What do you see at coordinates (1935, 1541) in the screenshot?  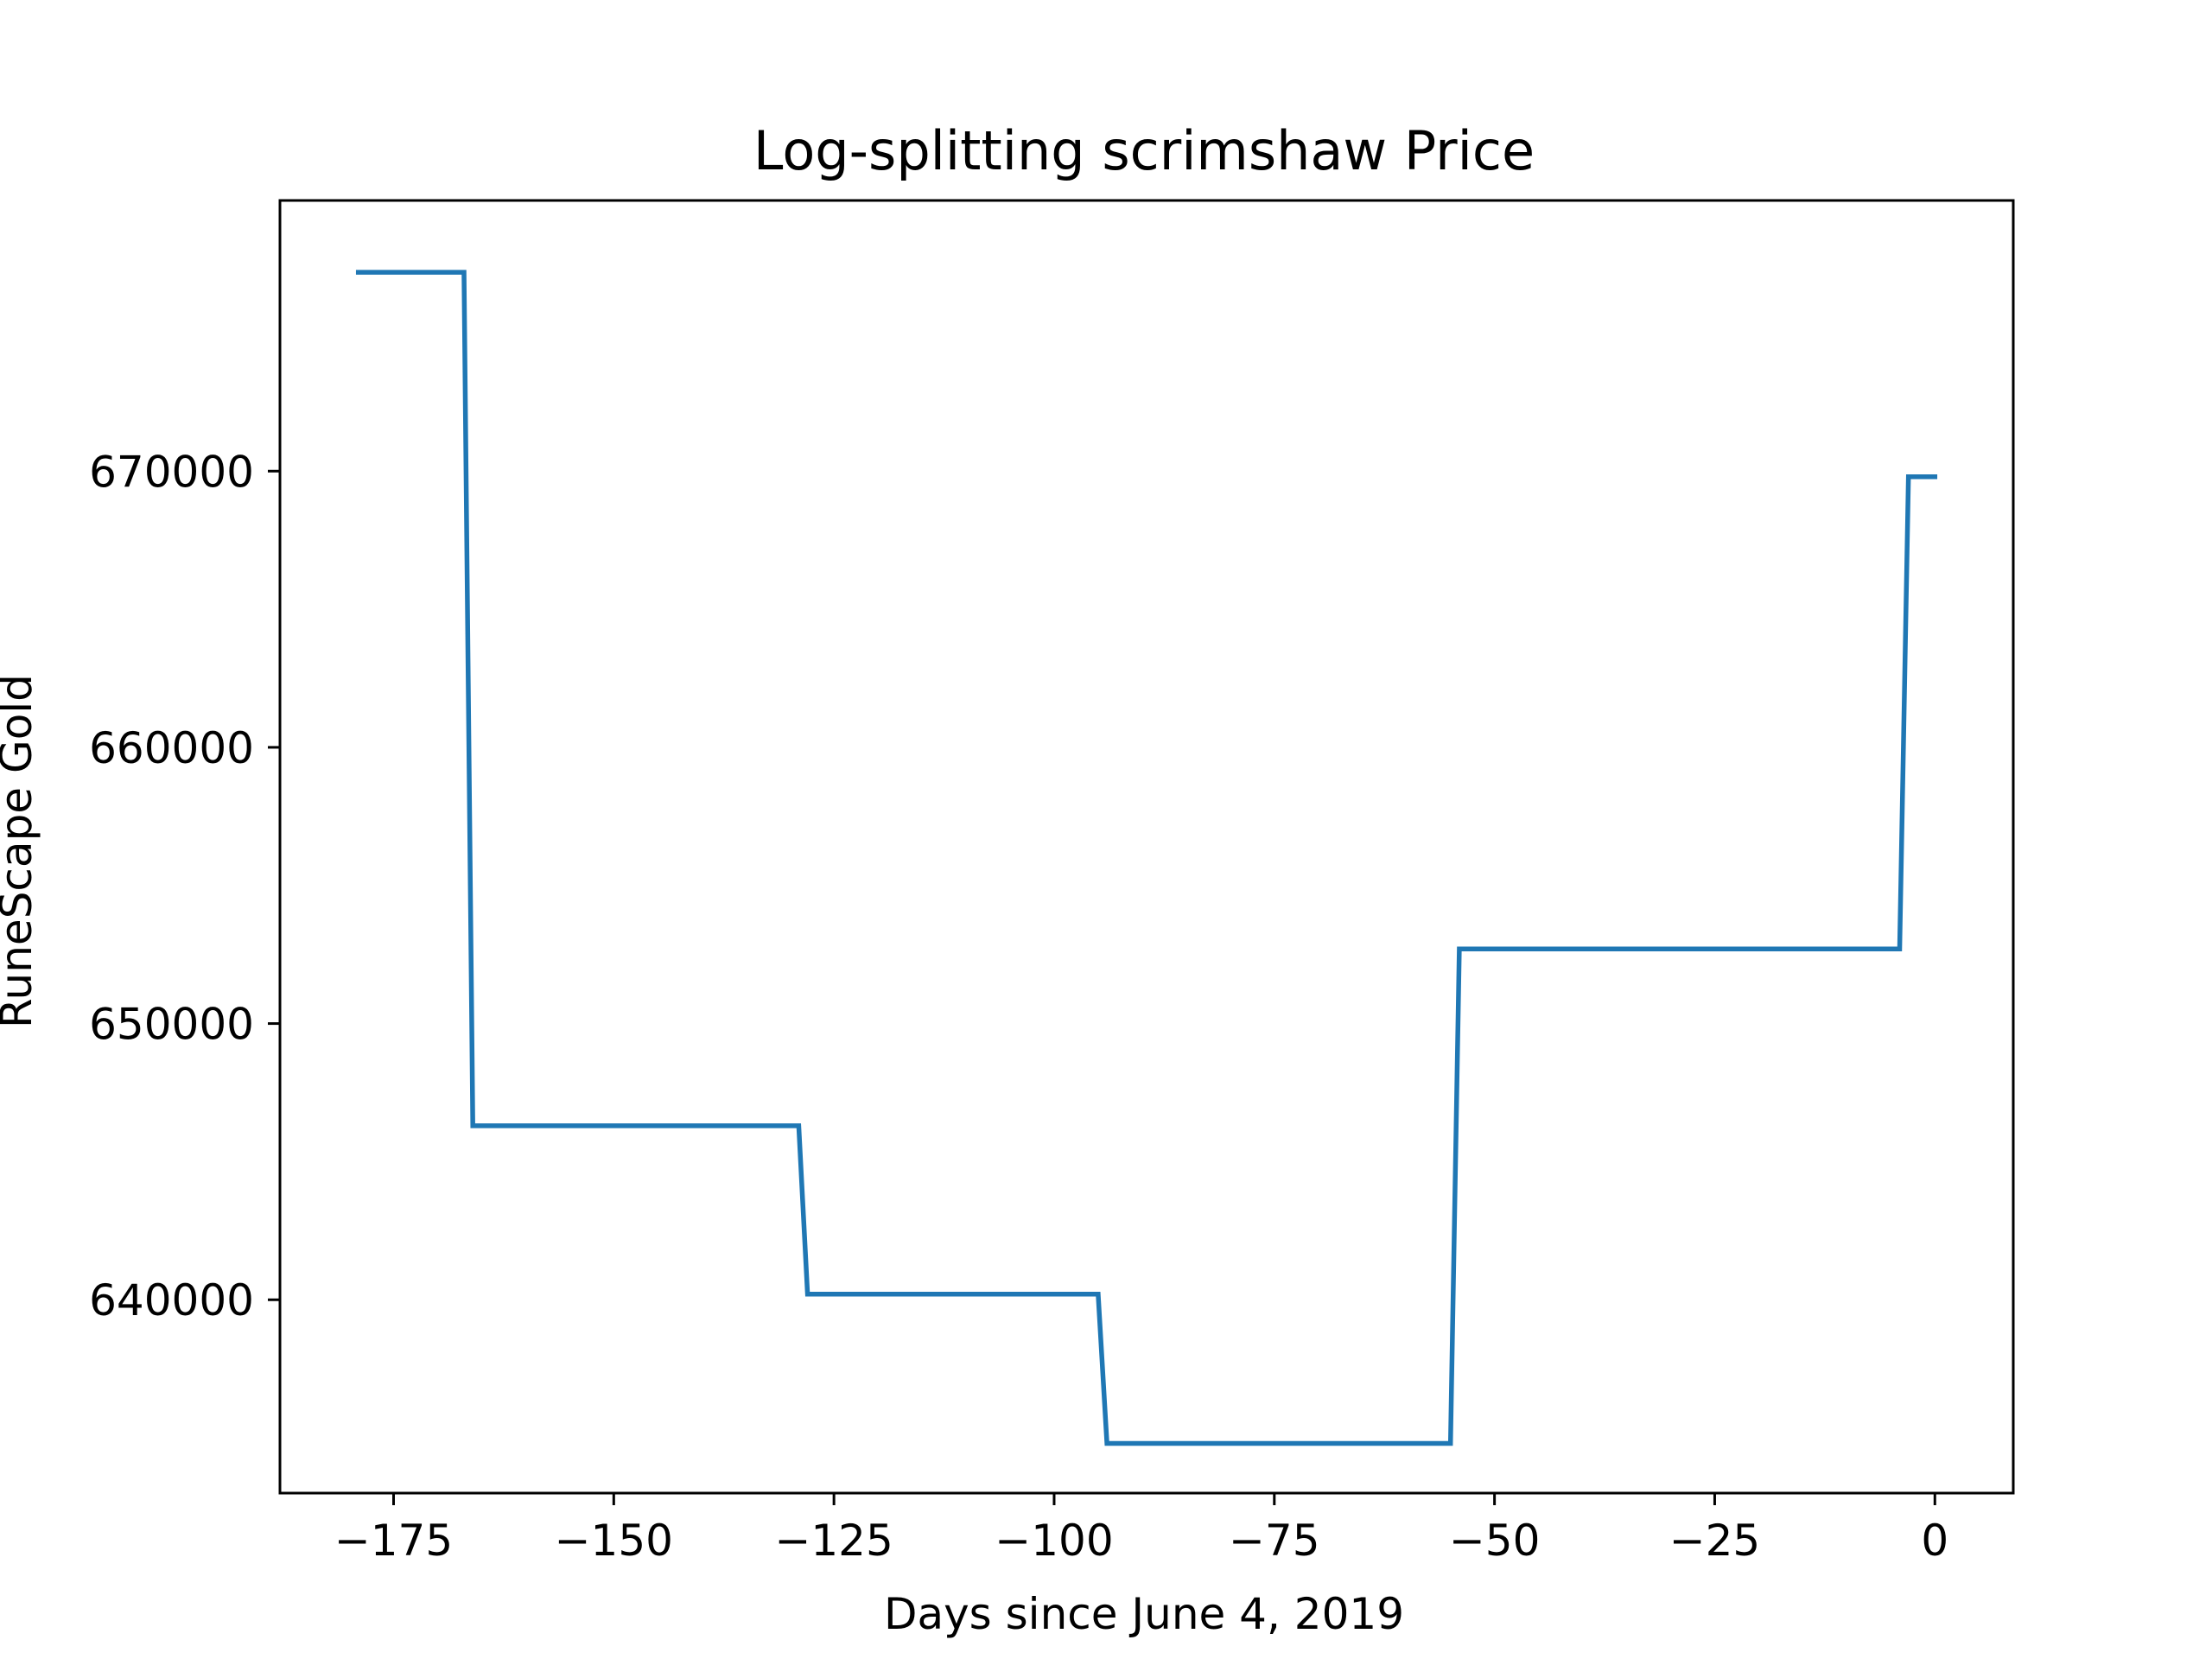 I see `x-tick-label: 0` at bounding box center [1935, 1541].